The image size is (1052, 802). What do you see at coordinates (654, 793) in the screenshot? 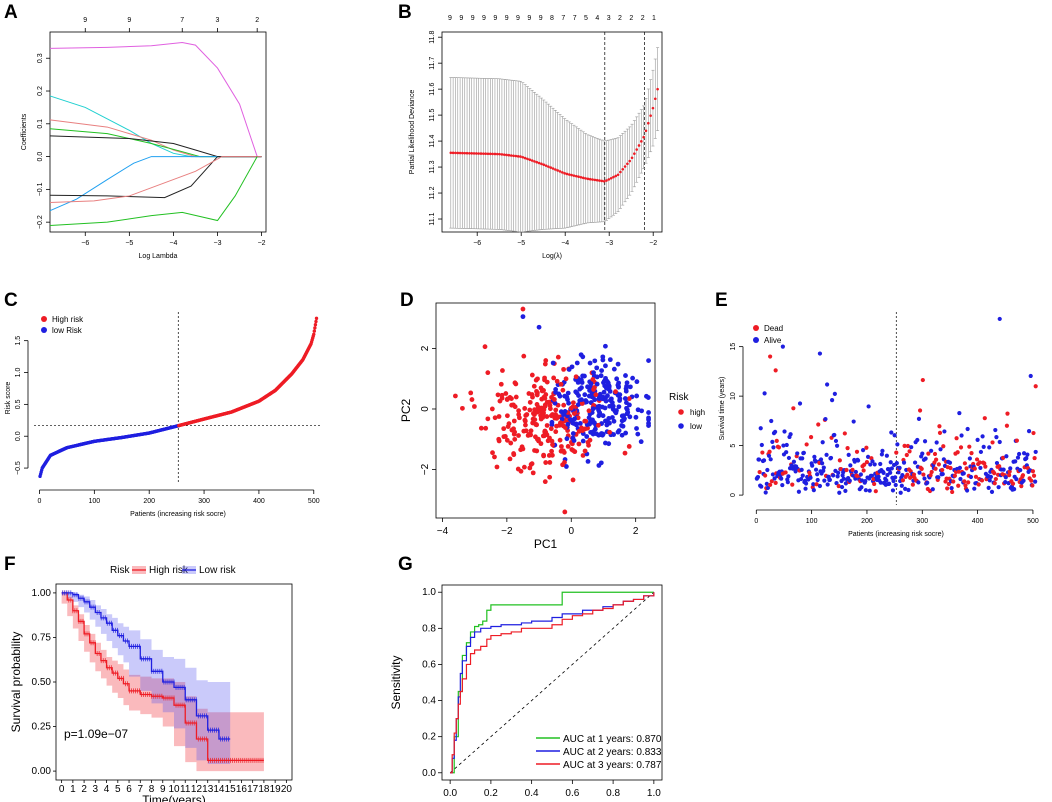
I see `x-tick-label: 1.0` at bounding box center [654, 793].